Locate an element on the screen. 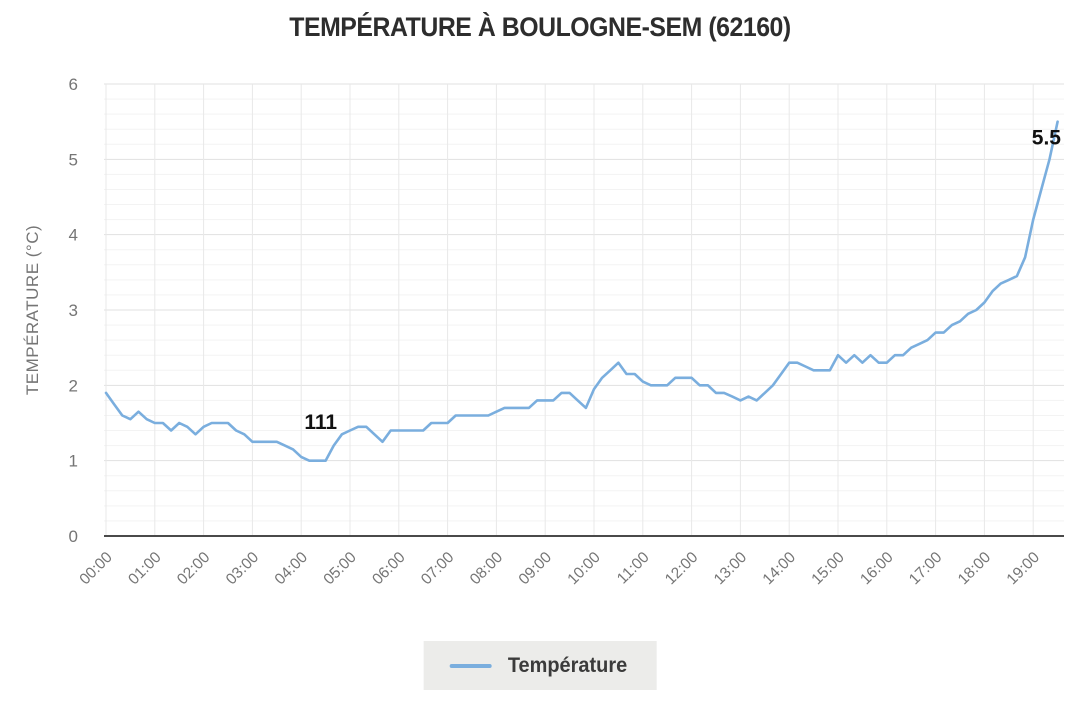 The height and width of the screenshot is (720, 1080). y-tick-label: 4 is located at coordinates (73, 235).